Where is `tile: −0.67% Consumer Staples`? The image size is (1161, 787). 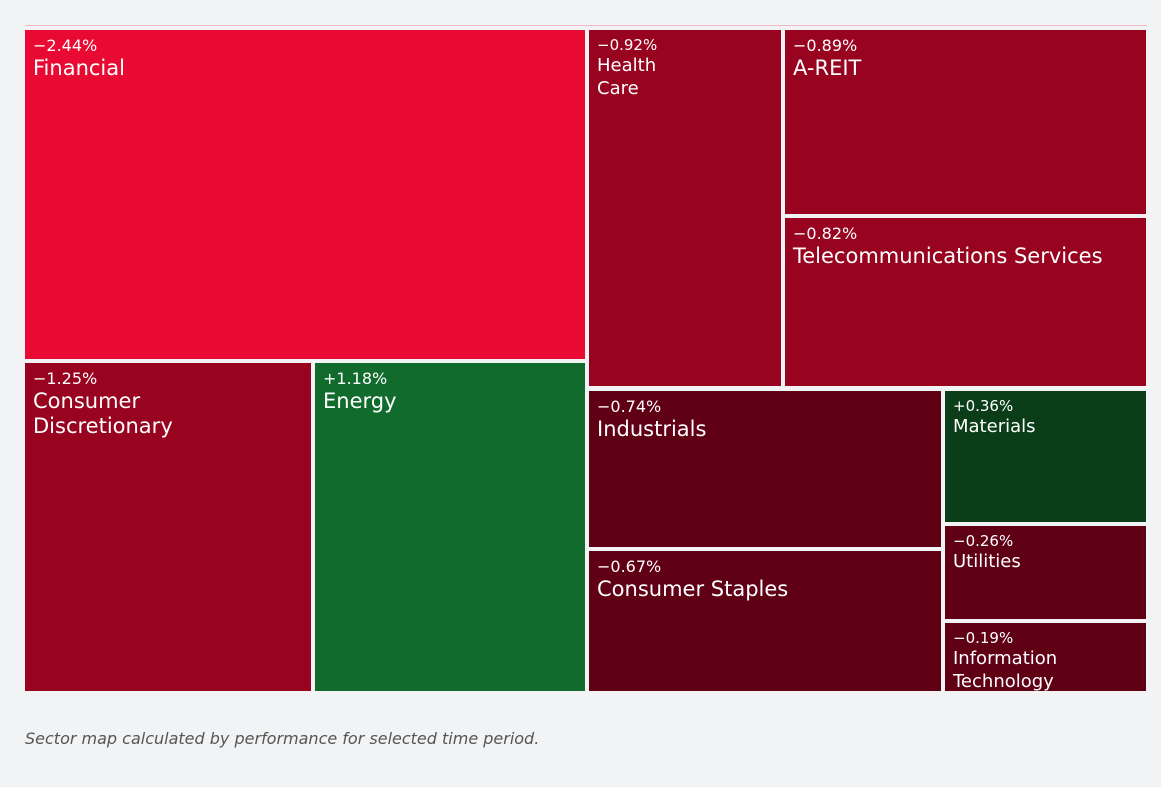
tile: −0.67% Consumer Staples is located at coordinates (765, 621).